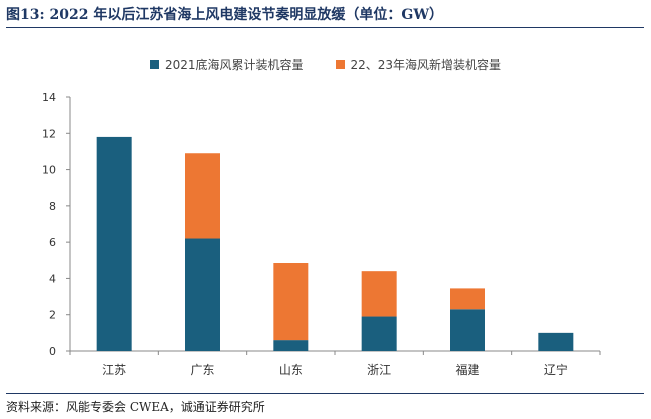 The image size is (651, 419). What do you see at coordinates (52, 278) in the screenshot?
I see `y-tick-label: 4` at bounding box center [52, 278].